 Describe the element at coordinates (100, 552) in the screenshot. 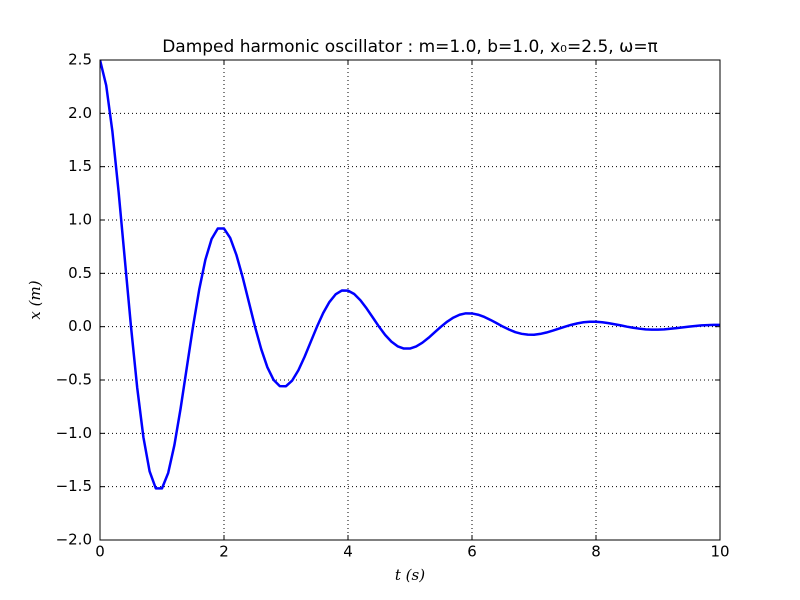

I see `x-tick-label: 0` at that location.